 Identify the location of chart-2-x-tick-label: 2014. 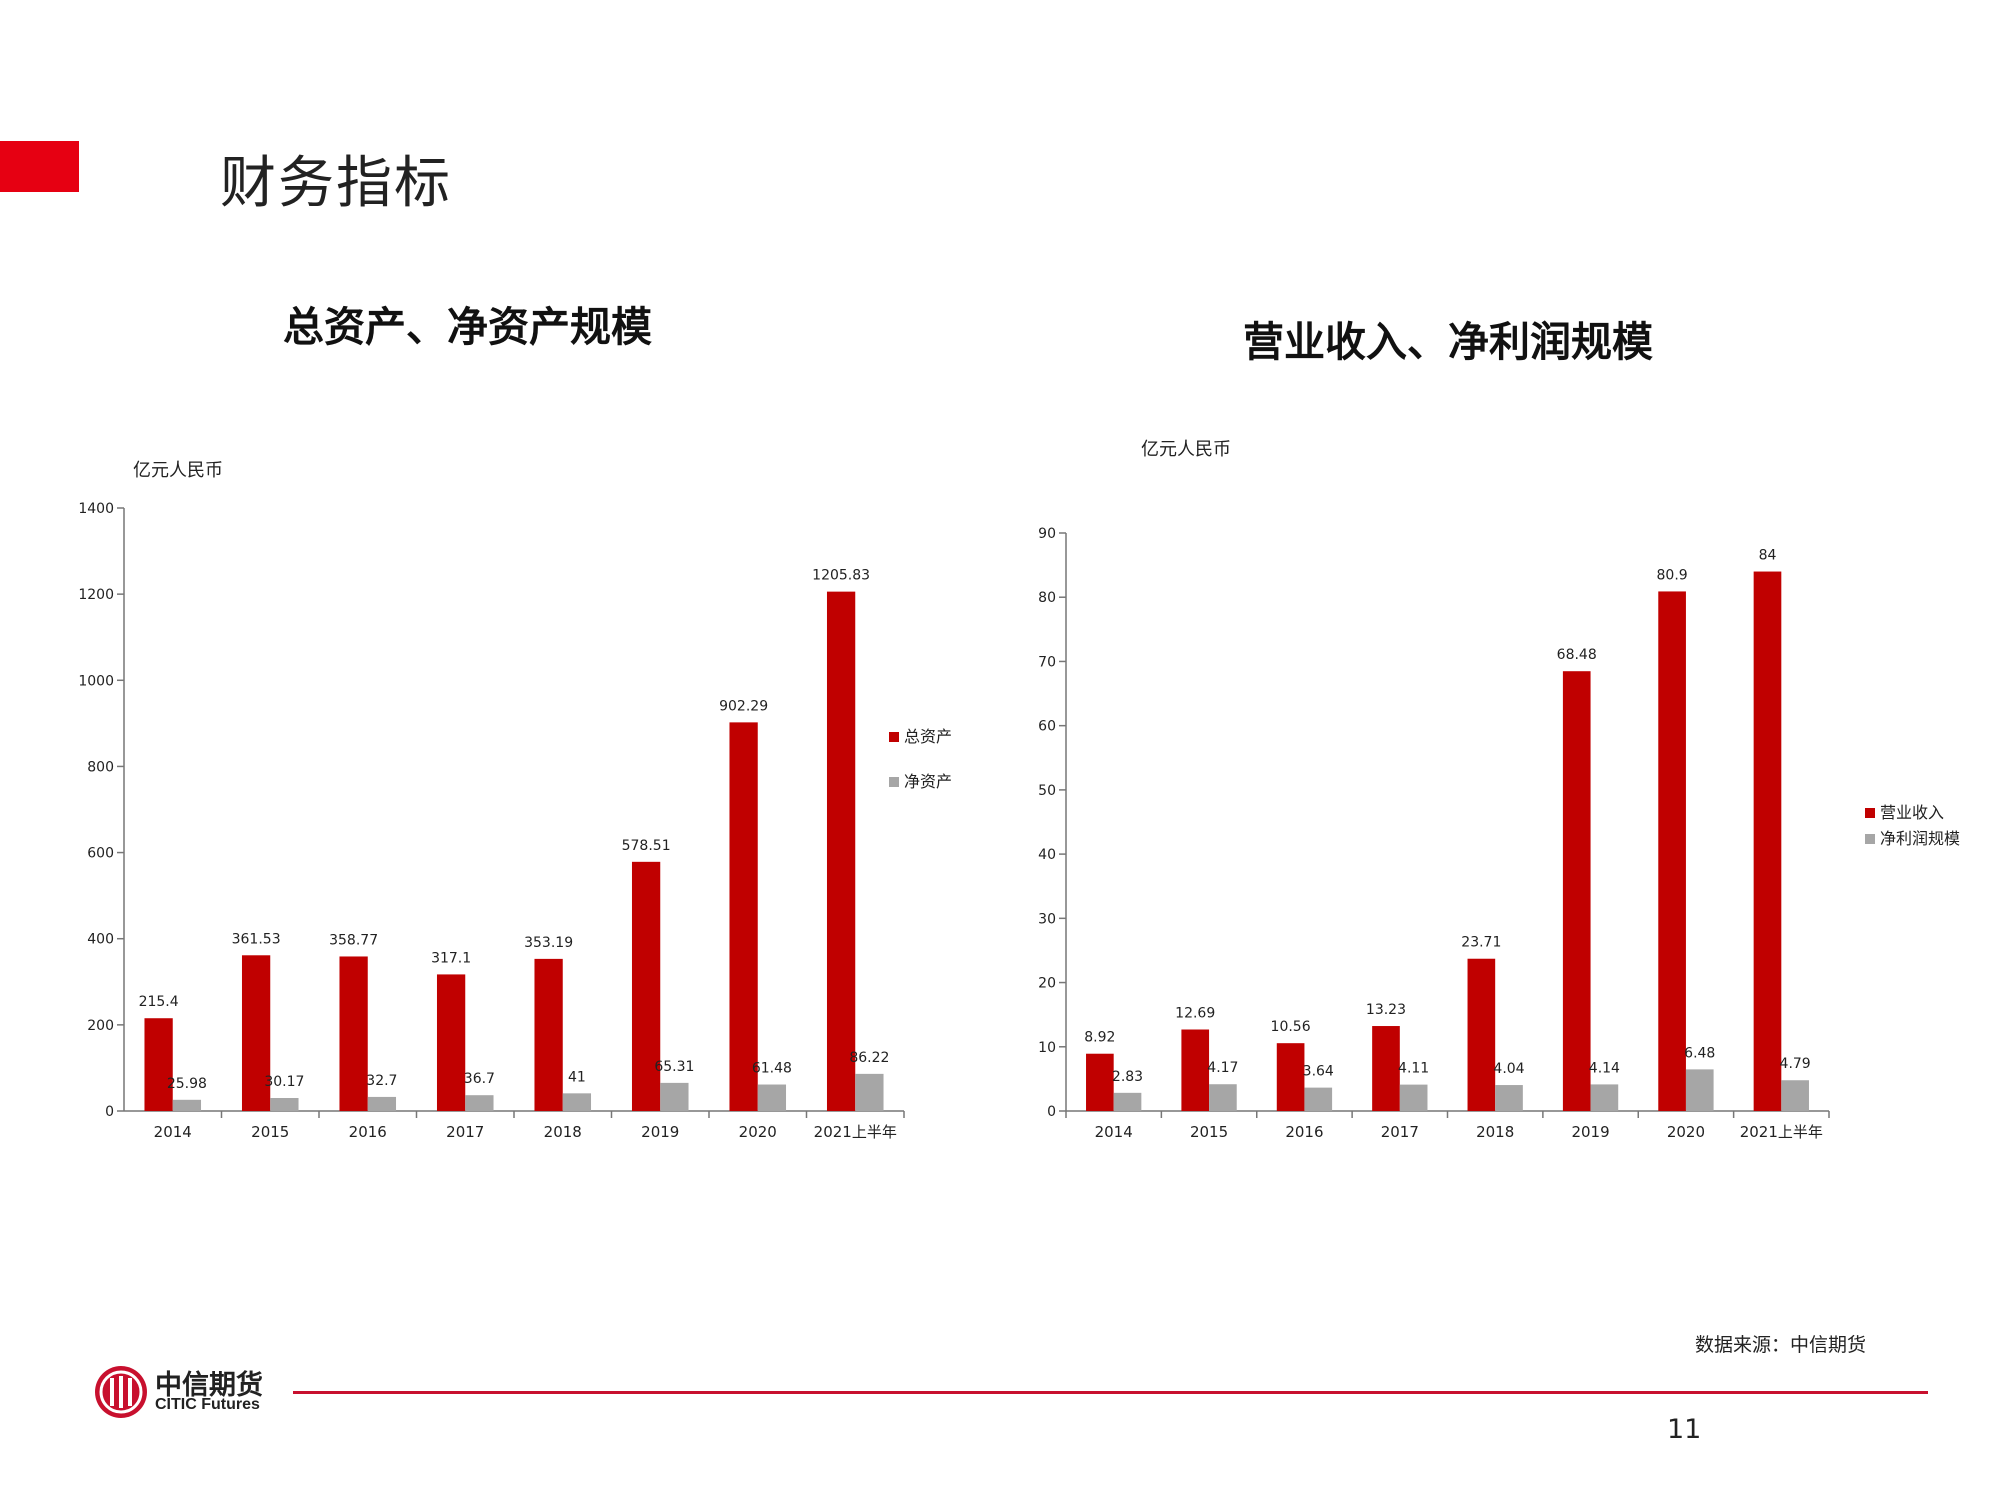
(1114, 1132).